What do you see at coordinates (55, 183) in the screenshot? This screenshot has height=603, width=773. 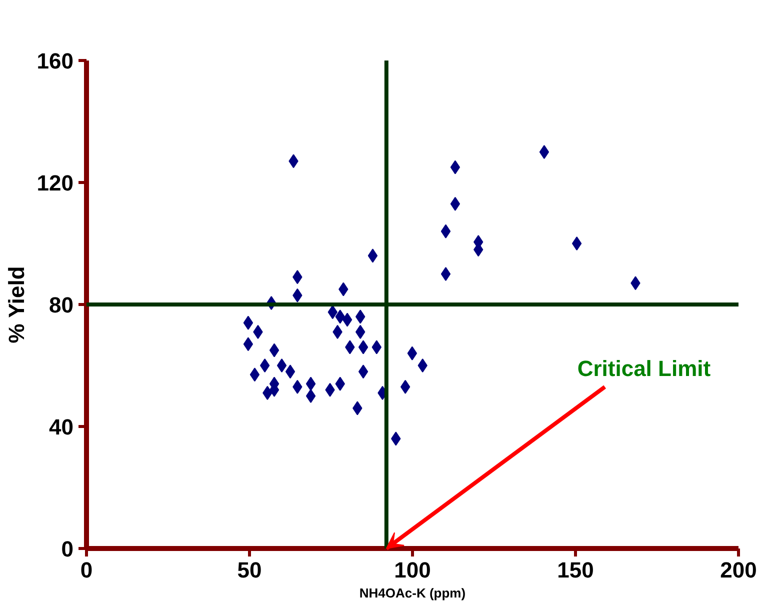 I see `y-tick-label: 120` at bounding box center [55, 183].